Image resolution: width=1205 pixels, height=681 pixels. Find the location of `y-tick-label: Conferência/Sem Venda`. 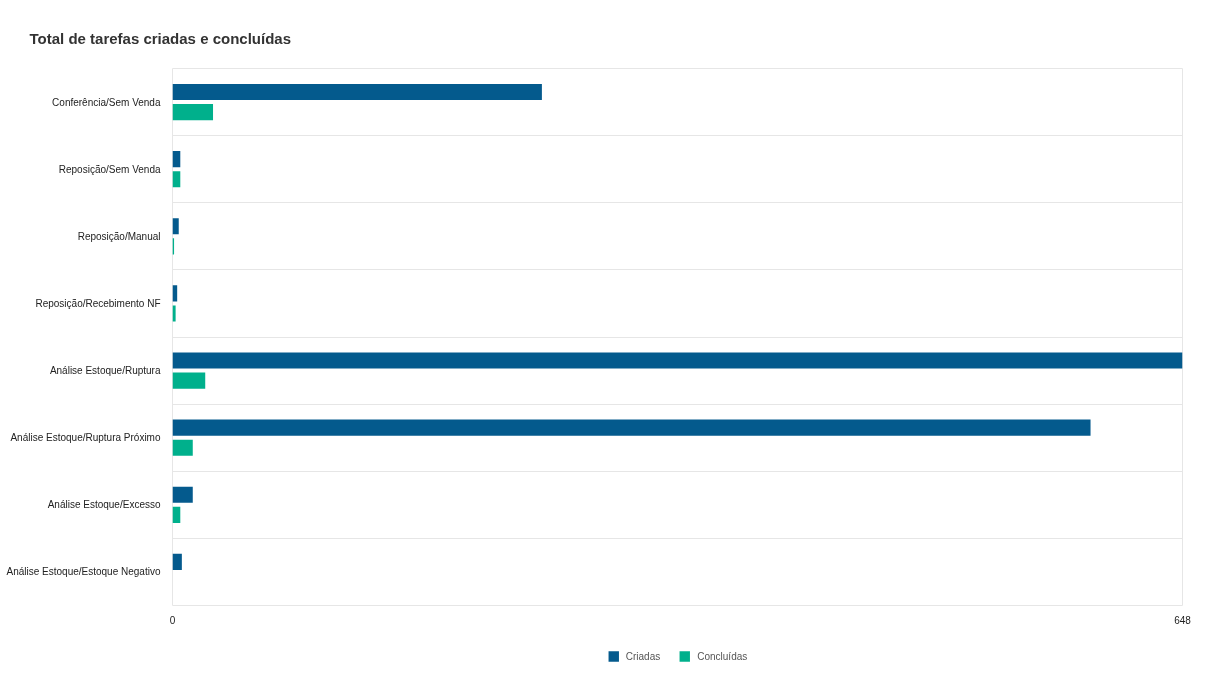

y-tick-label: Conferência/Sem Venda is located at coordinates (106, 102).